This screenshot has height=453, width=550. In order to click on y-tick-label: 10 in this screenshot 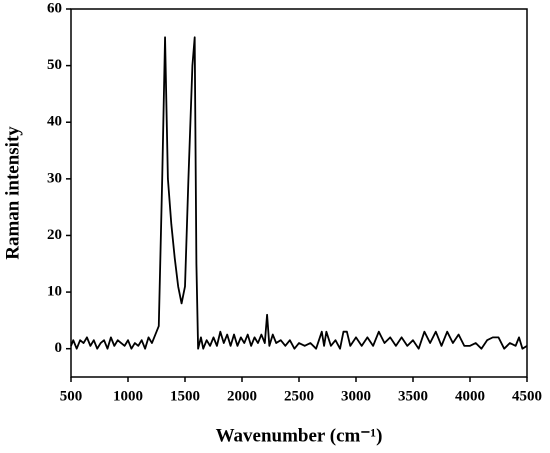, I will do `click(54, 292)`.